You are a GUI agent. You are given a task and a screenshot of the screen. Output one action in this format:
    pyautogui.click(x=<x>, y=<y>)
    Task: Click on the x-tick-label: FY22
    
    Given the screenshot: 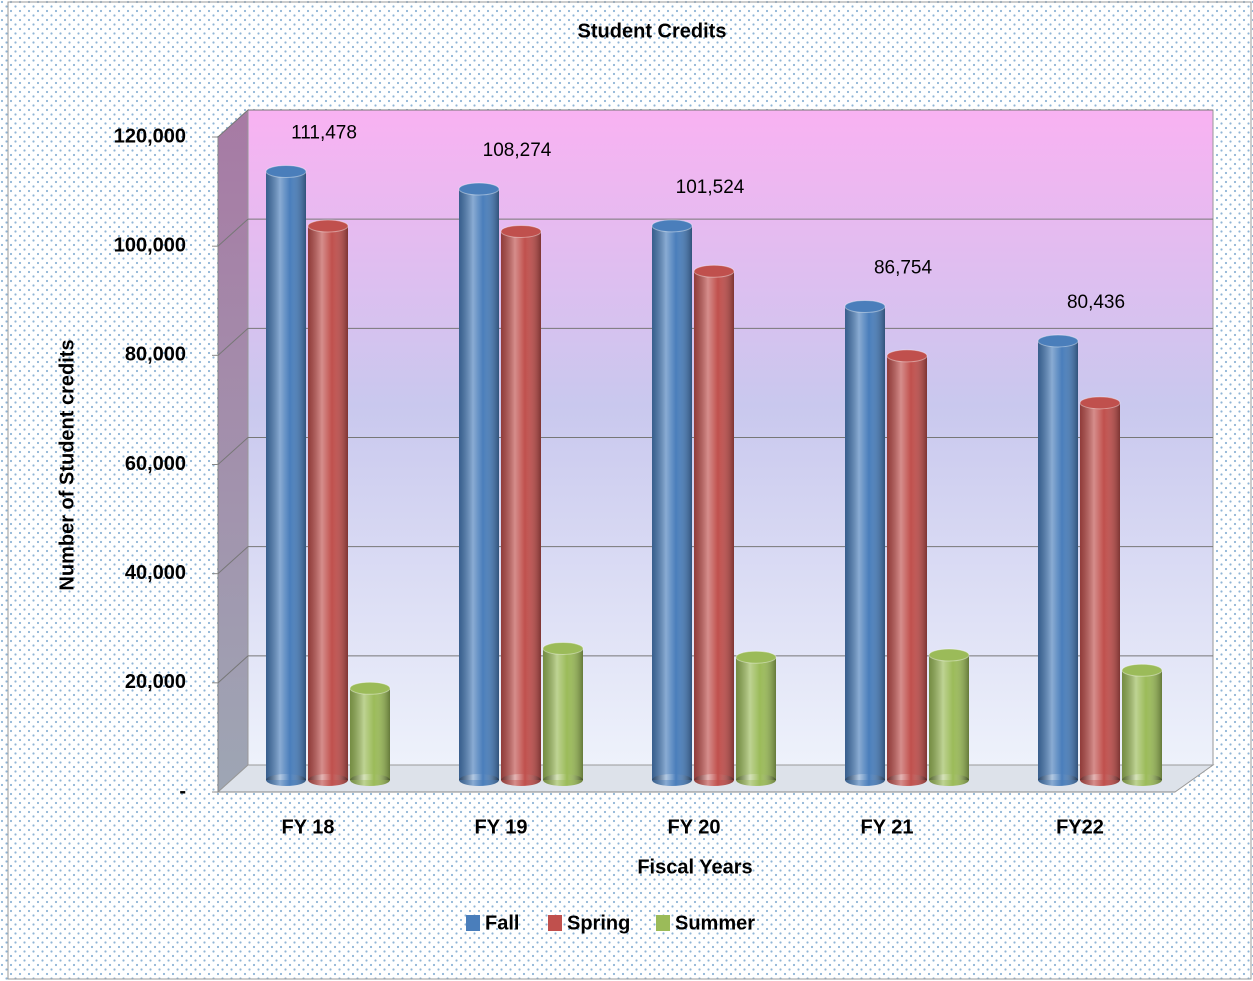 What is the action you would take?
    pyautogui.click(x=1080, y=827)
    